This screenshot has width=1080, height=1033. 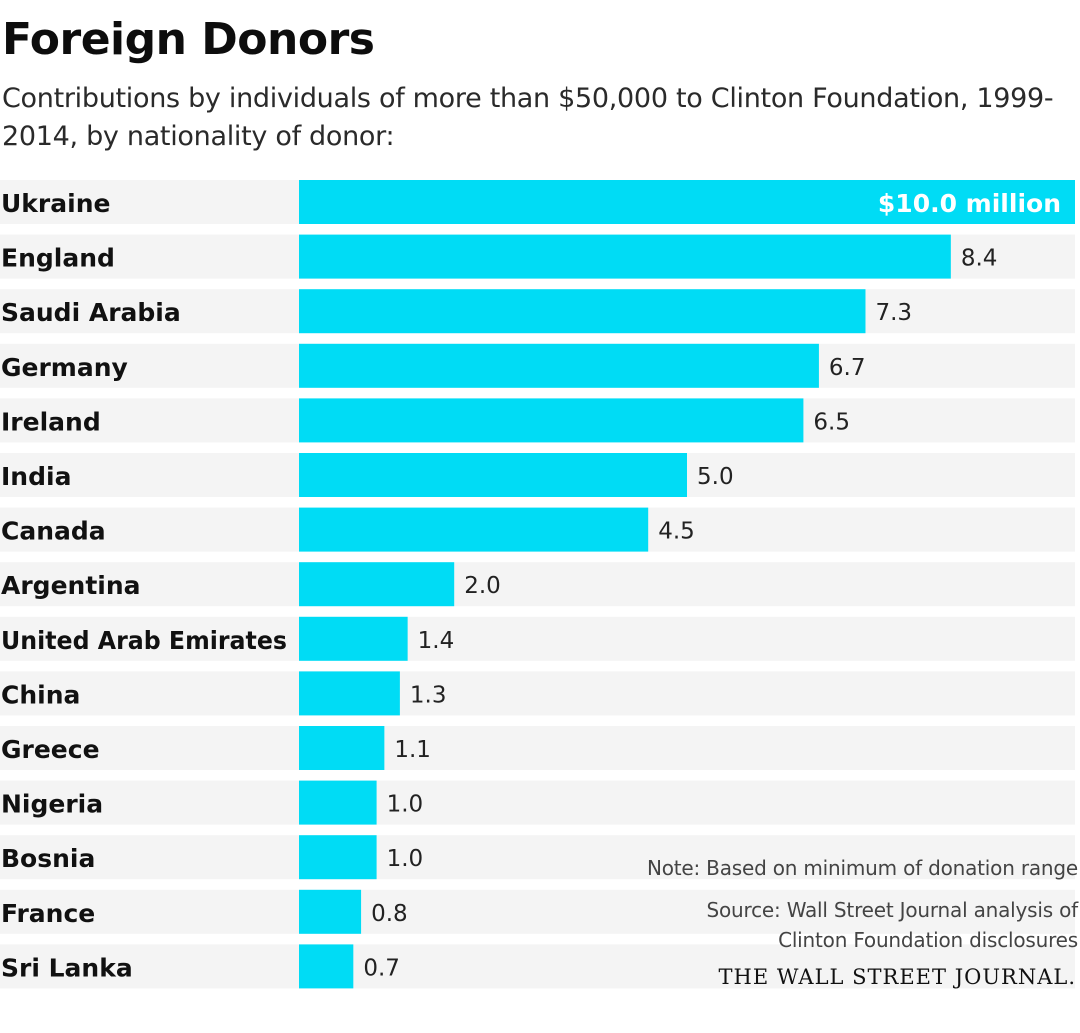 I want to click on chart-title: Foreign Donors, so click(x=188, y=39).